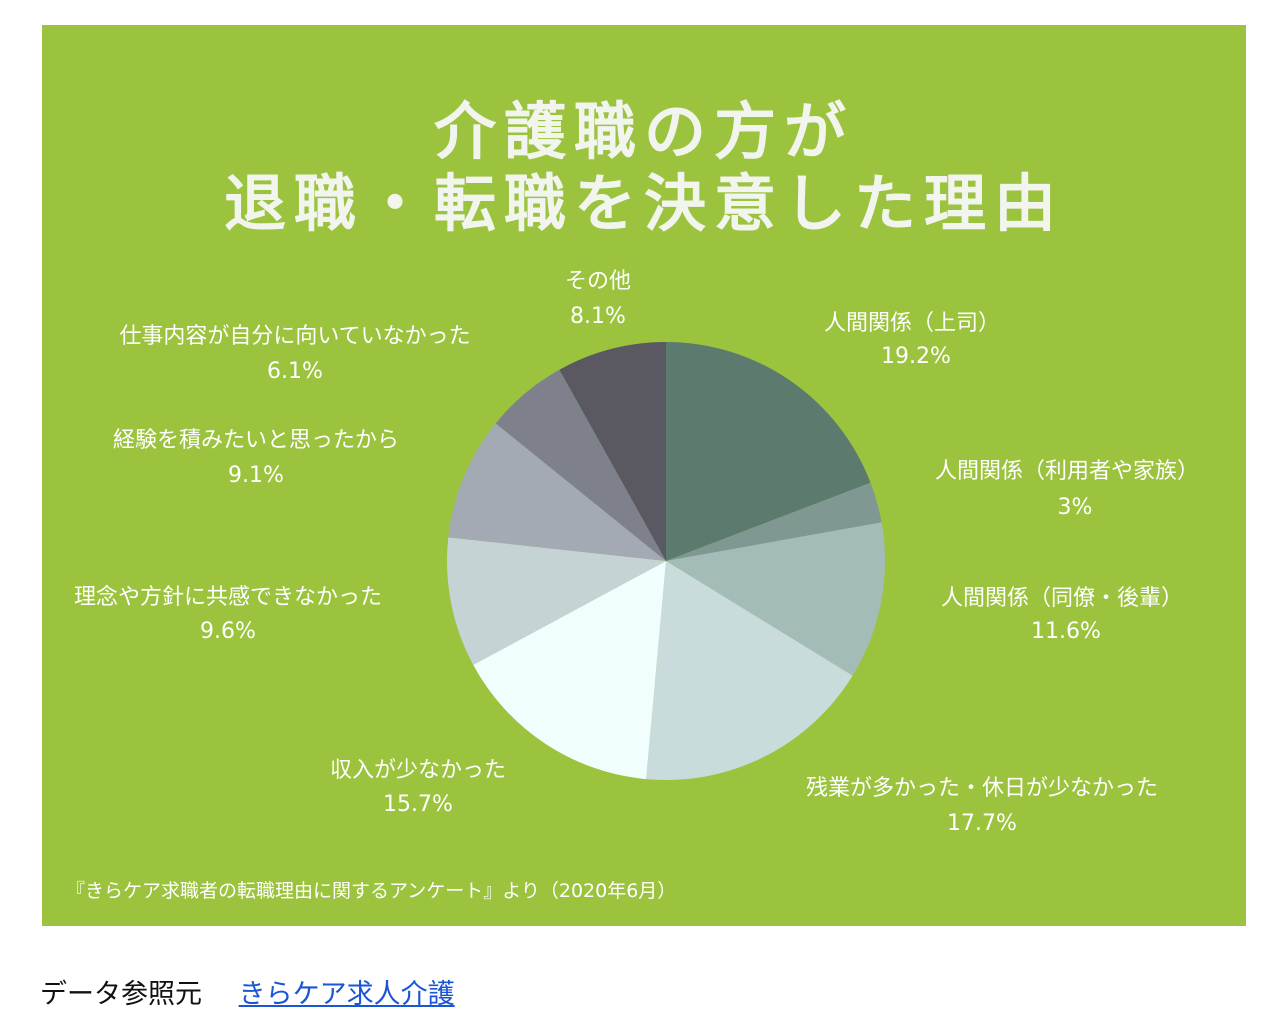  I want to click on slice-label-value: 9.6%, so click(228, 631).